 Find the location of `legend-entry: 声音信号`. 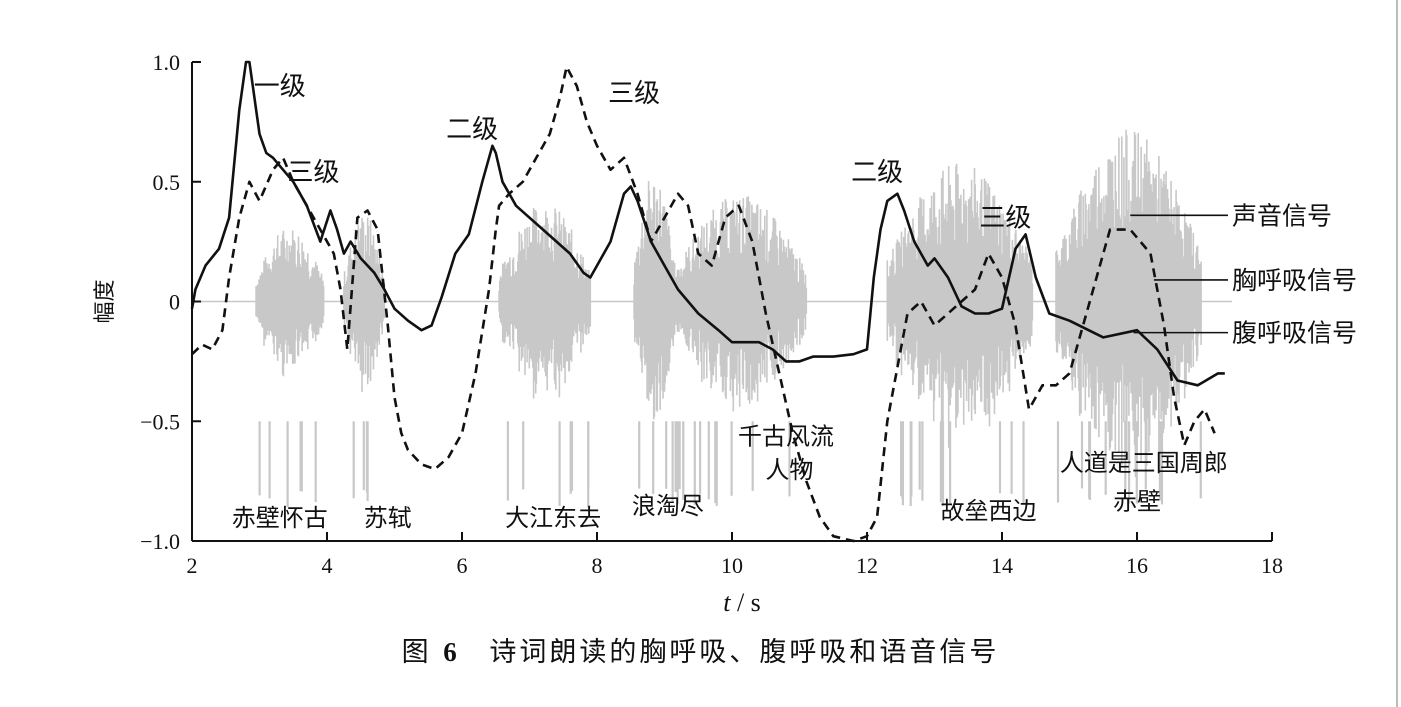

legend-entry: 声音信号 is located at coordinates (1282, 215).